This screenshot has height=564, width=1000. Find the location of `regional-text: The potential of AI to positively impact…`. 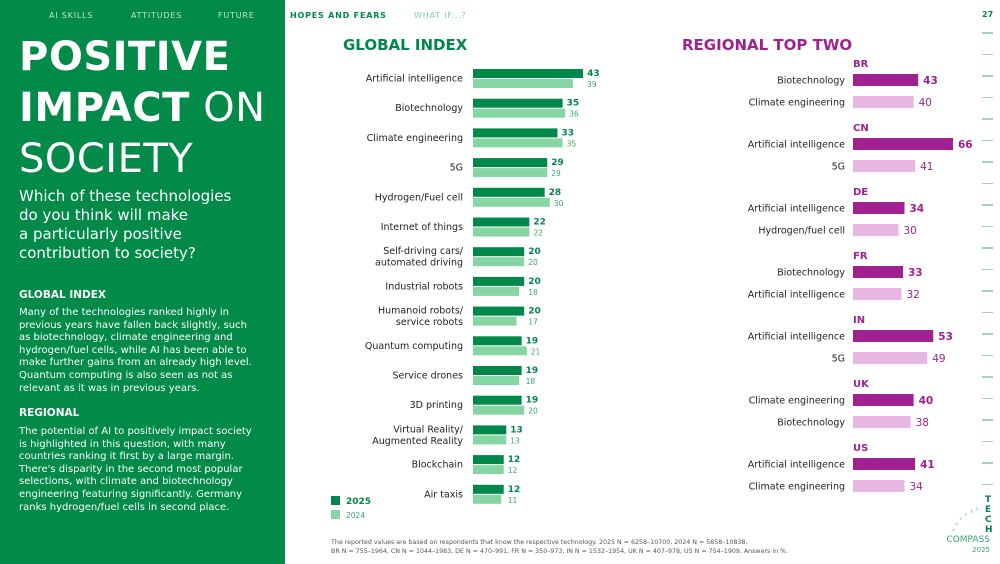

regional-text: The potential of AI to positively impact… is located at coordinates (135, 469).